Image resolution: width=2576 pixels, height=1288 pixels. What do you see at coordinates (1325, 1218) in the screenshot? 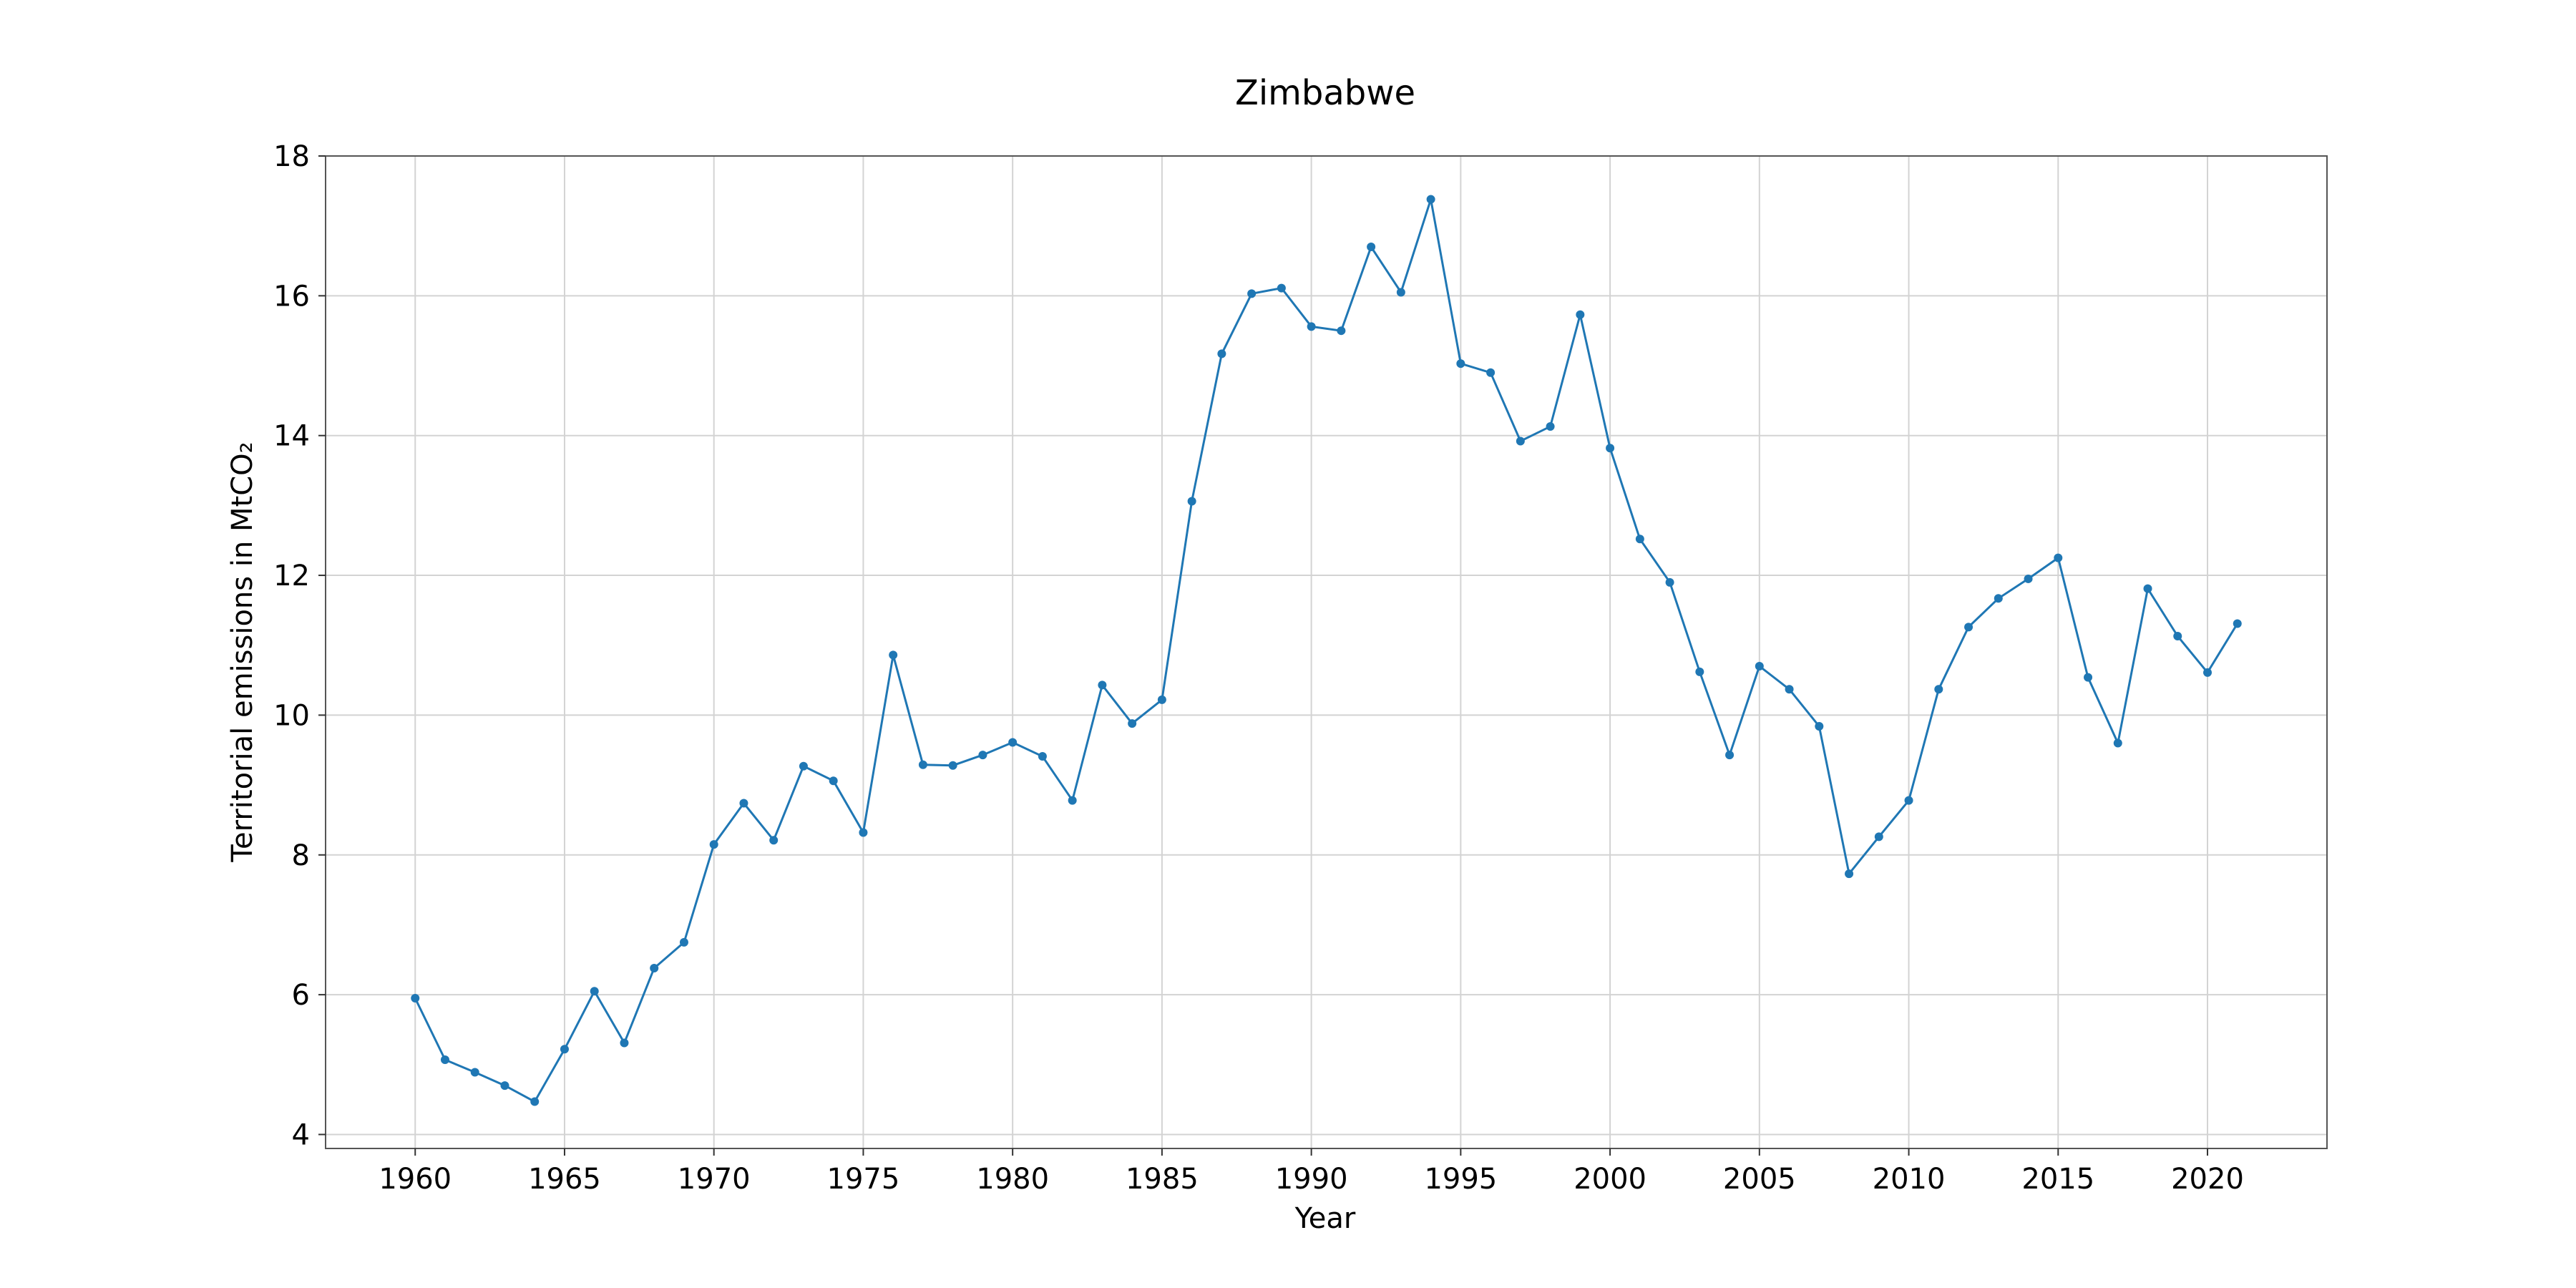
I see `x-axis-label: Year` at bounding box center [1325, 1218].